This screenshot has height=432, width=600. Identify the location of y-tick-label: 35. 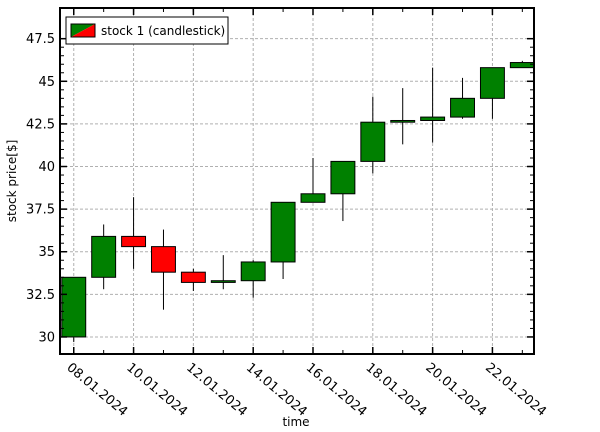
(46, 252).